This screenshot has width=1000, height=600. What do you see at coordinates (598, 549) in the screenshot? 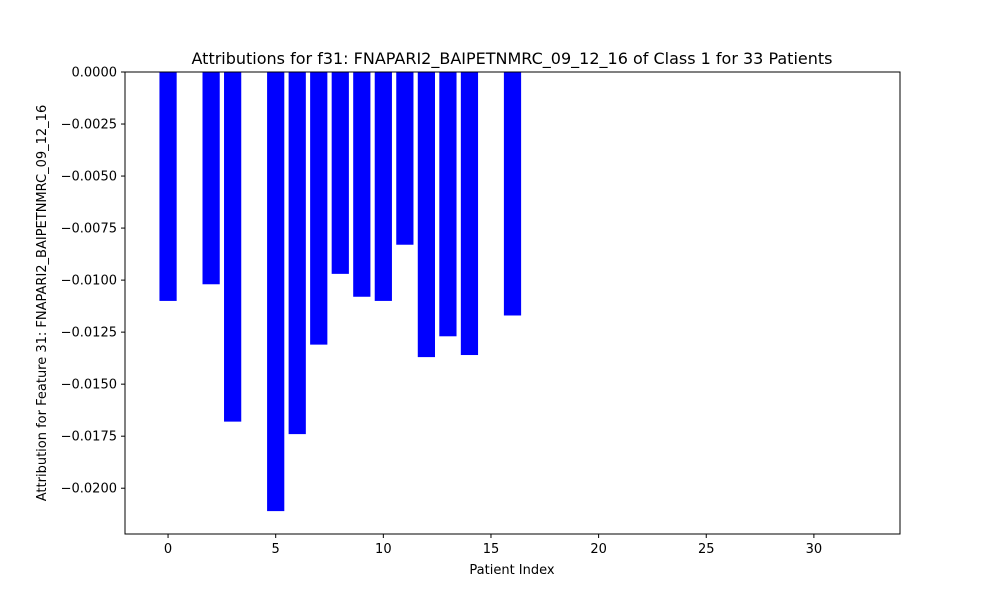
I see `x-tick-label: 20` at bounding box center [598, 549].